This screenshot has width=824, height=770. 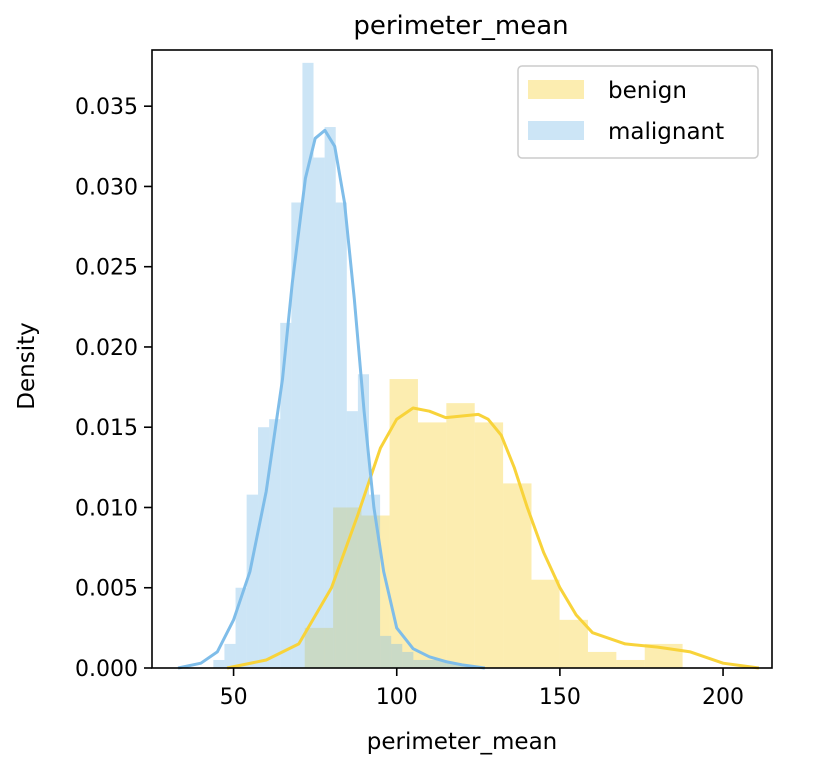 What do you see at coordinates (460, 26) in the screenshot?
I see `chart-title: perimeter_mean` at bounding box center [460, 26].